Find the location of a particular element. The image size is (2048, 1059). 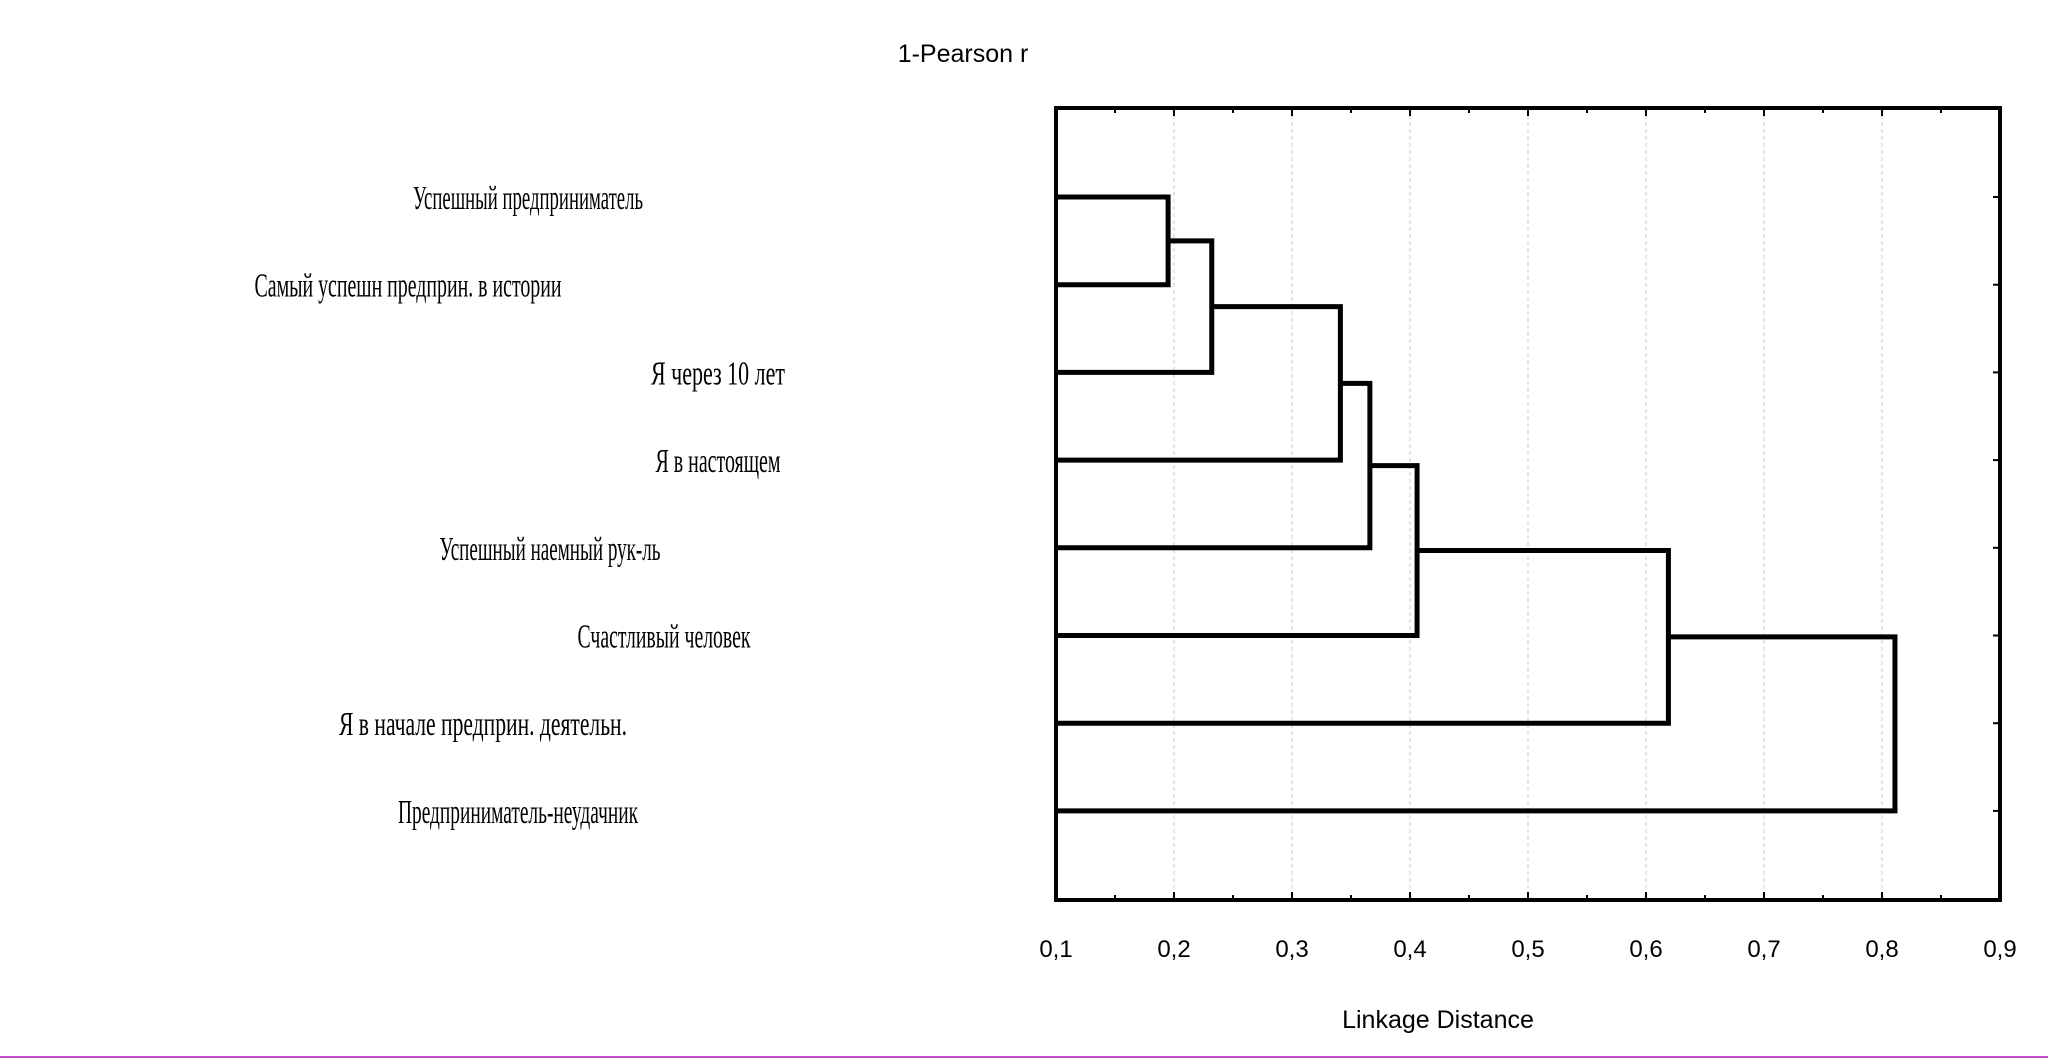

x-tick-label: 0,4 is located at coordinates (1409, 949).